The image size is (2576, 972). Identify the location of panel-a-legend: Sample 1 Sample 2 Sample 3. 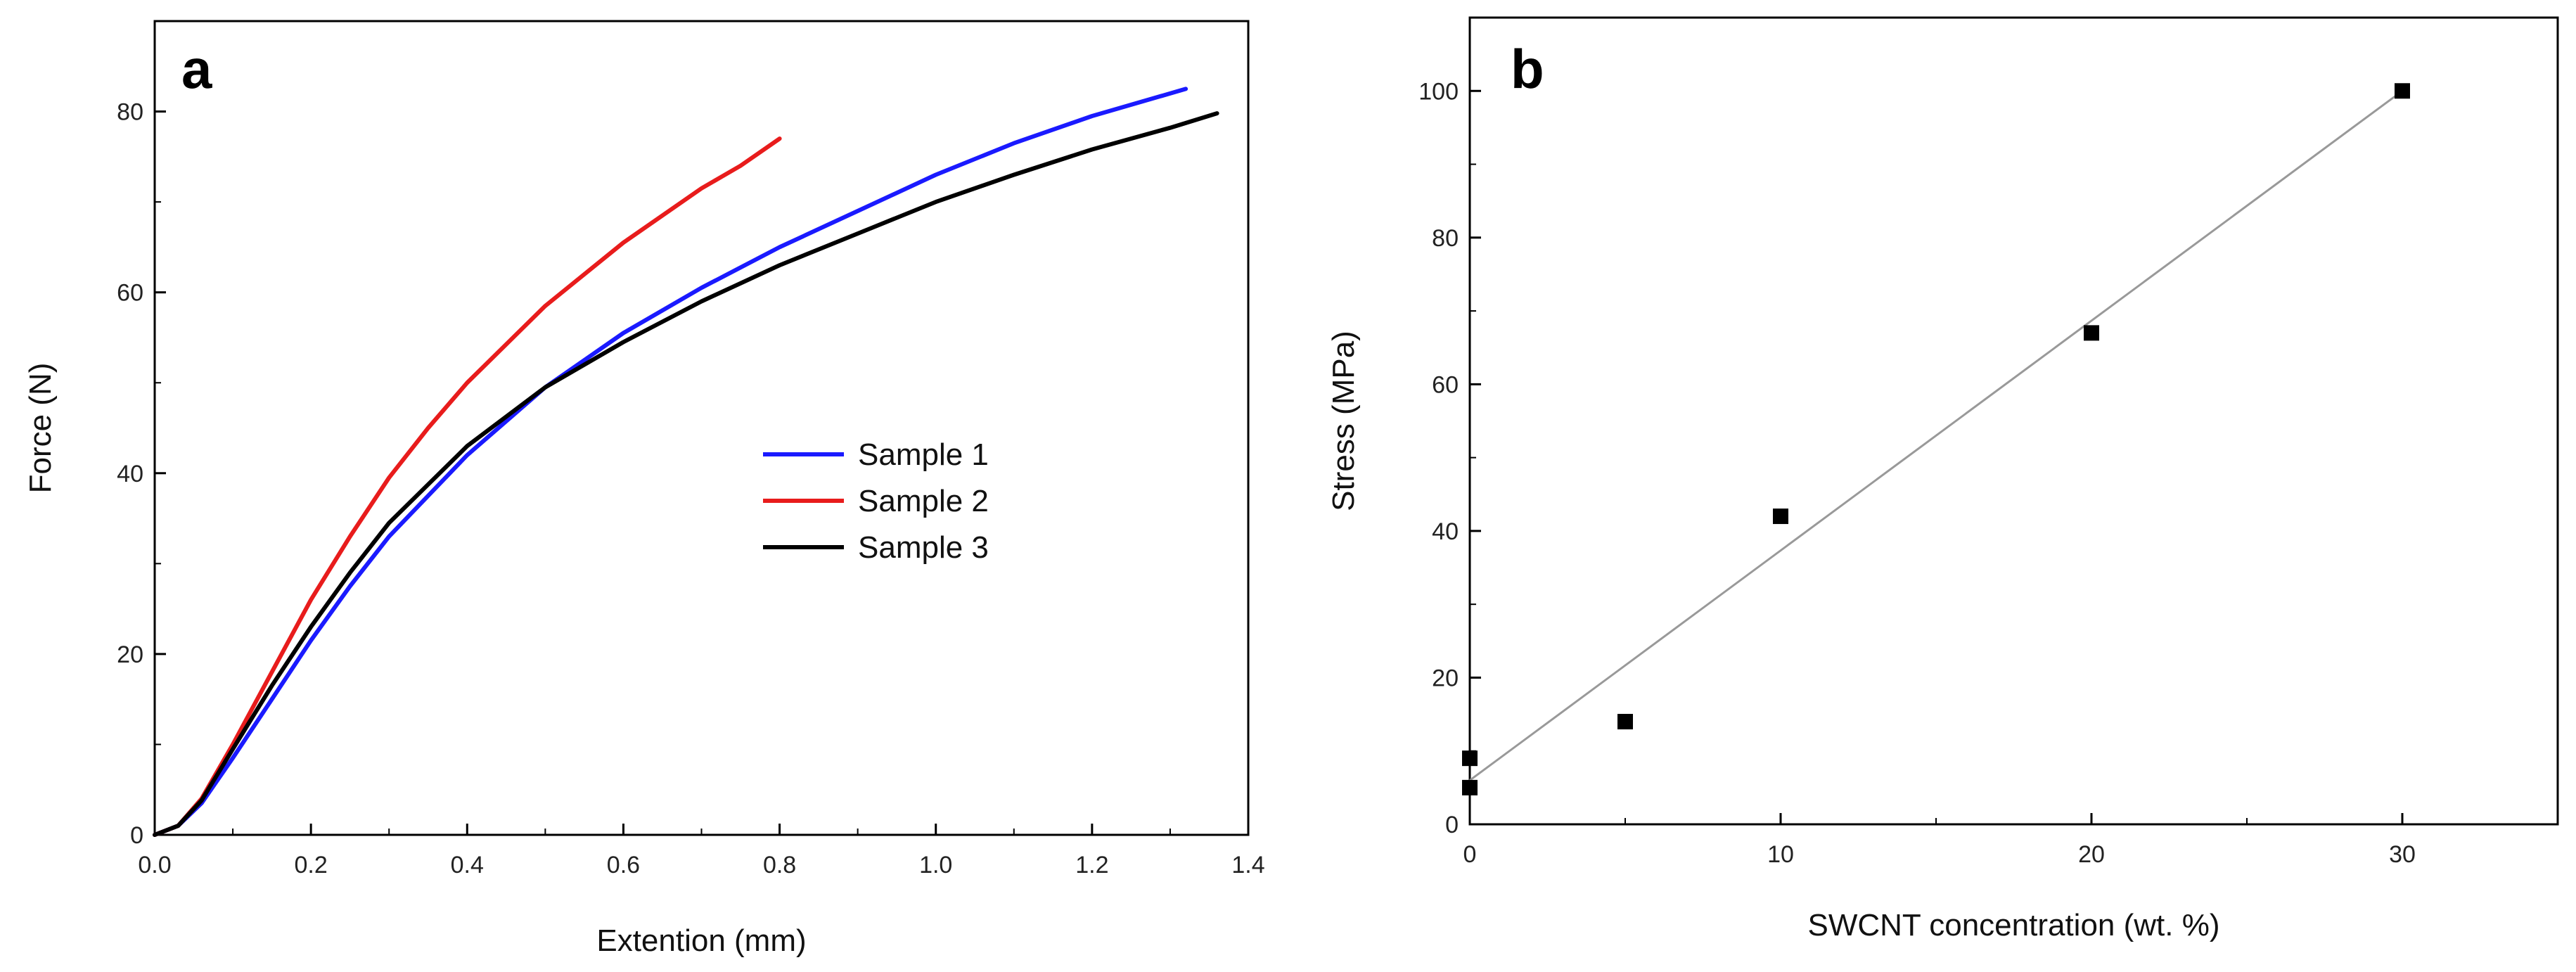
(876, 501).